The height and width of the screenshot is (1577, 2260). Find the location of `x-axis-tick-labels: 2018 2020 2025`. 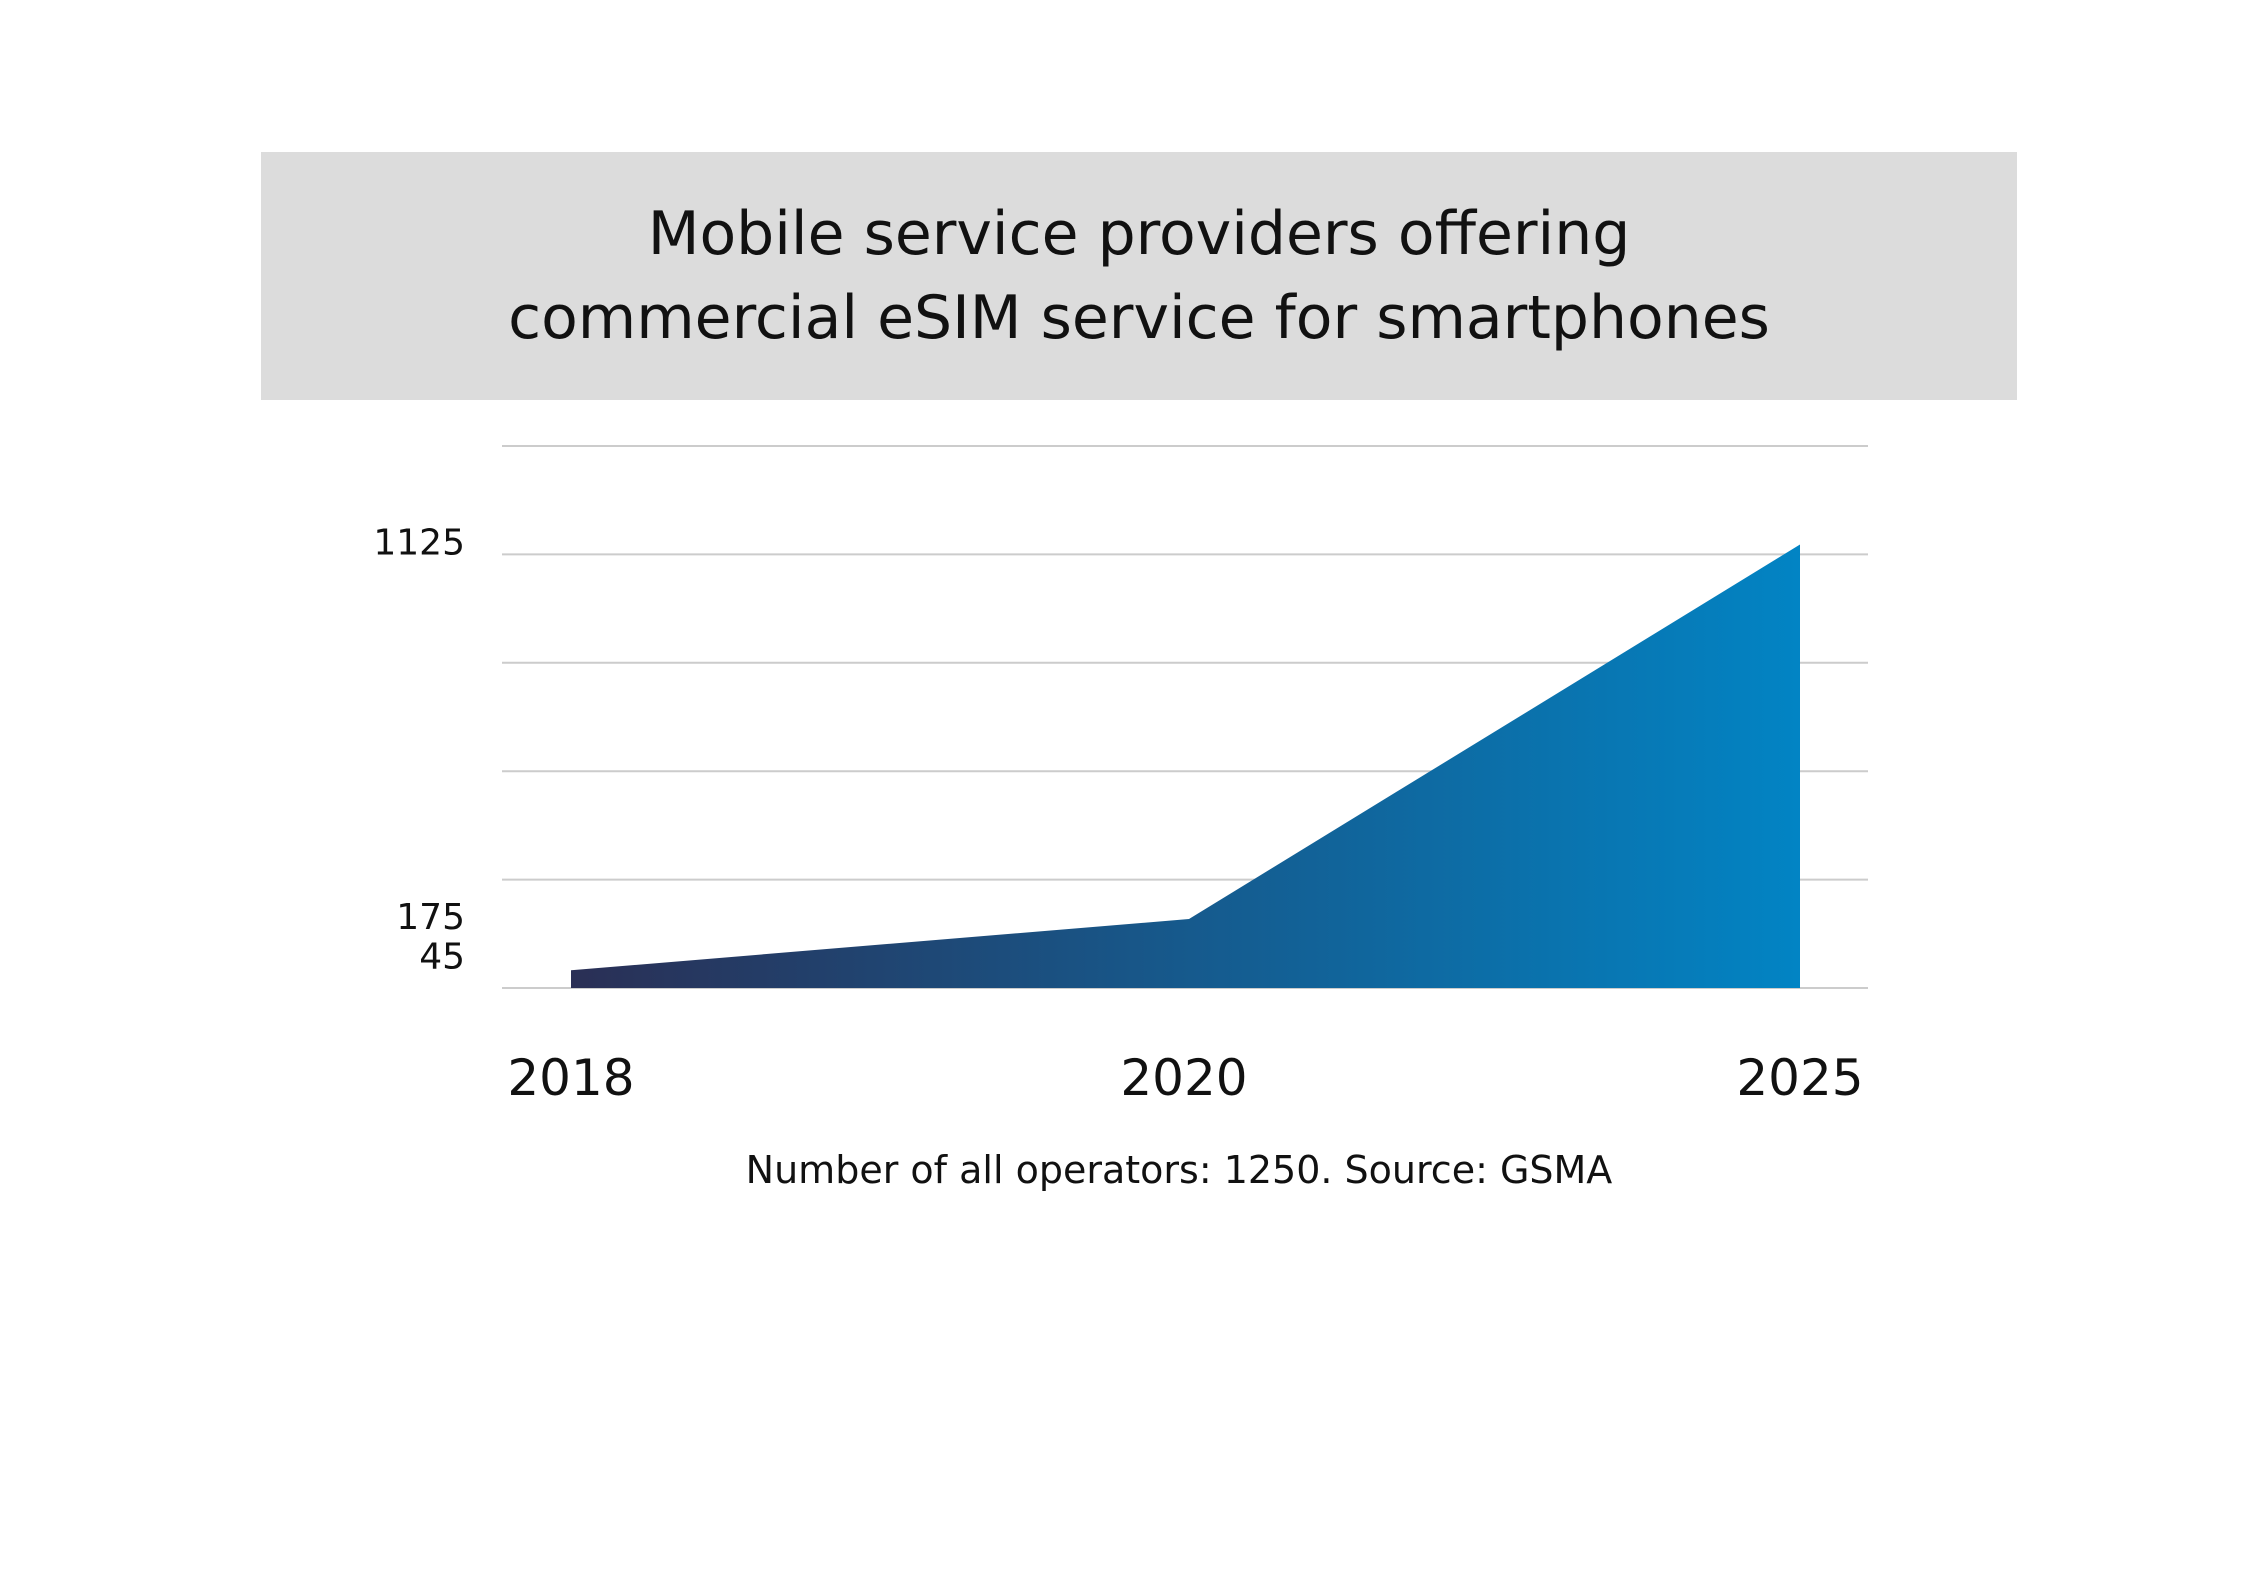

x-axis-tick-labels: 2018 2020 2025 is located at coordinates (1185, 1078).